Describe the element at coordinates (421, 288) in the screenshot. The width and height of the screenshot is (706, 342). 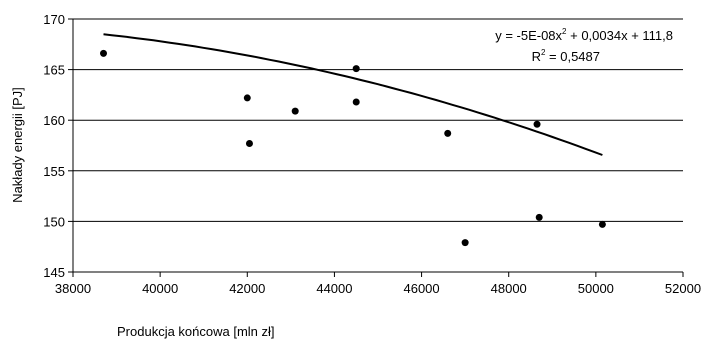
I see `x-tick-label: 46000` at that location.